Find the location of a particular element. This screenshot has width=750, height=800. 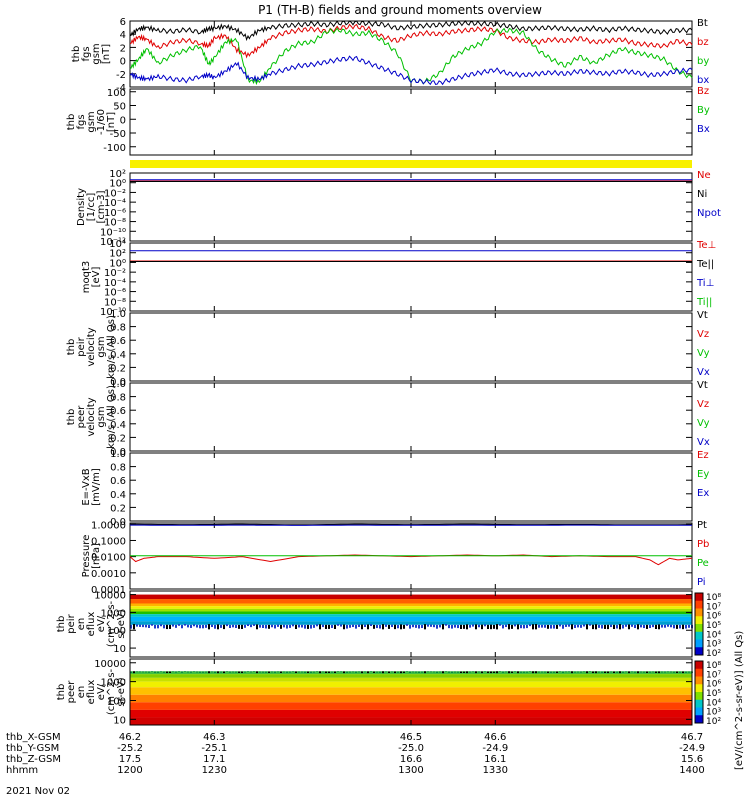

legend-Ey: Ey is located at coordinates (703, 474).